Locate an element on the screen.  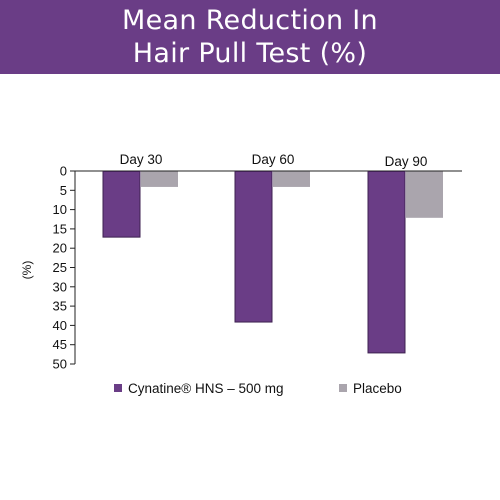
y-tick-label: 5 is located at coordinates (63, 190).